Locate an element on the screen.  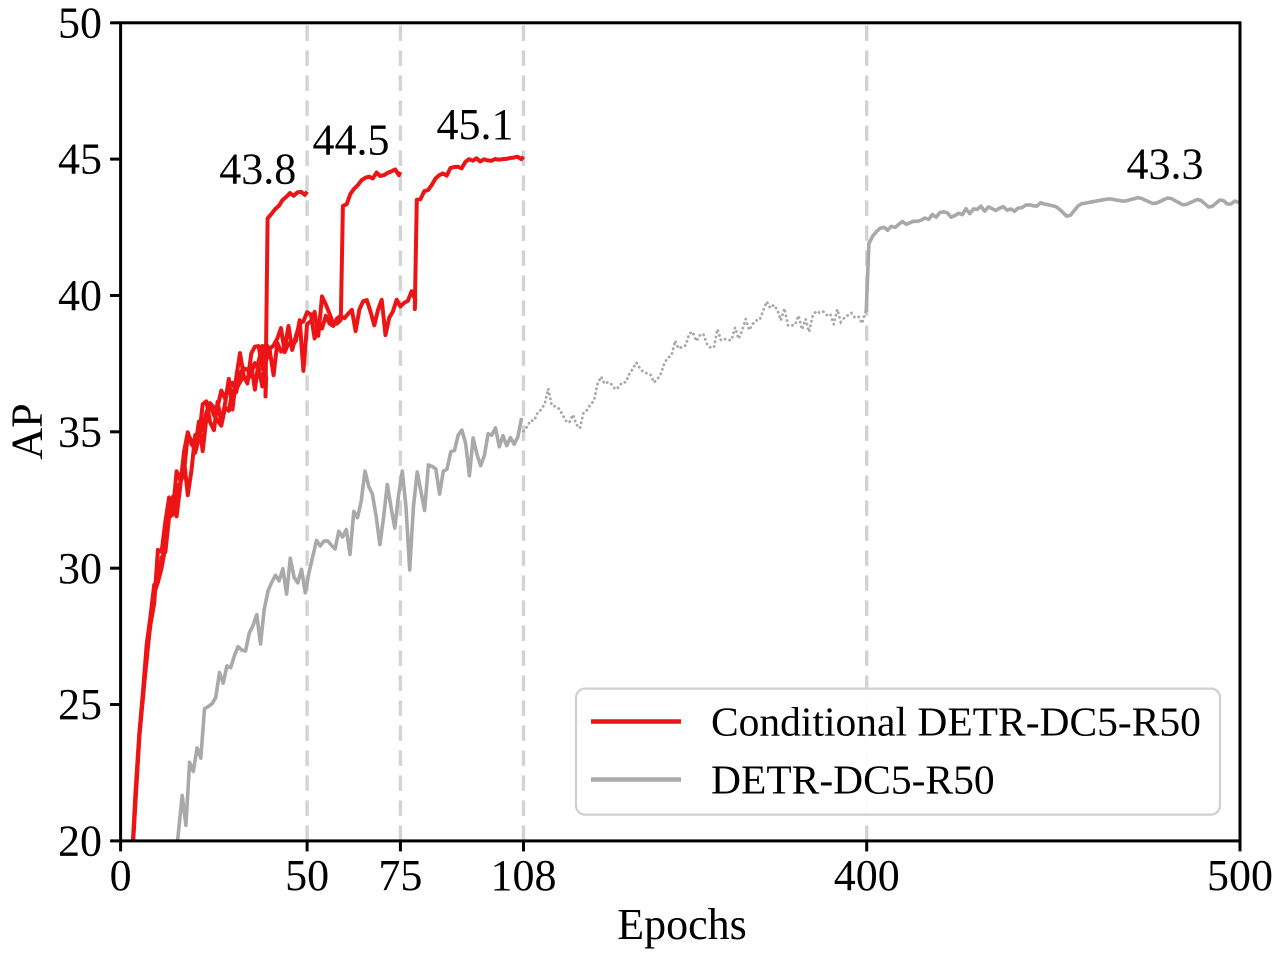
svg-text: 108 is located at coordinates (524, 875).